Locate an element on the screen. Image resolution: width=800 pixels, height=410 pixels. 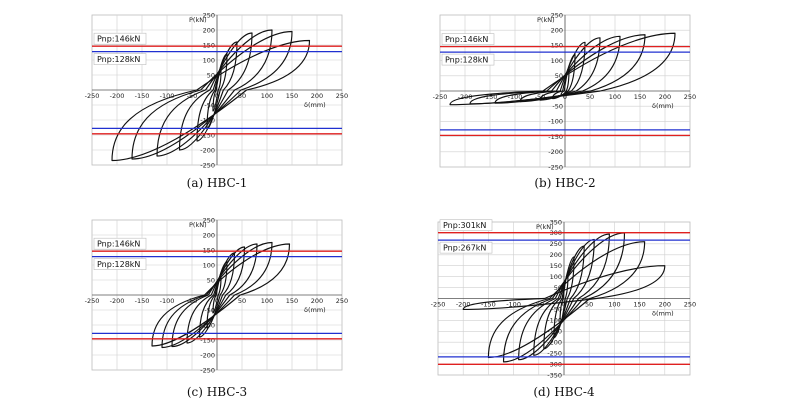
chart-caption: (c) HBC-3 is located at coordinates (217, 392).